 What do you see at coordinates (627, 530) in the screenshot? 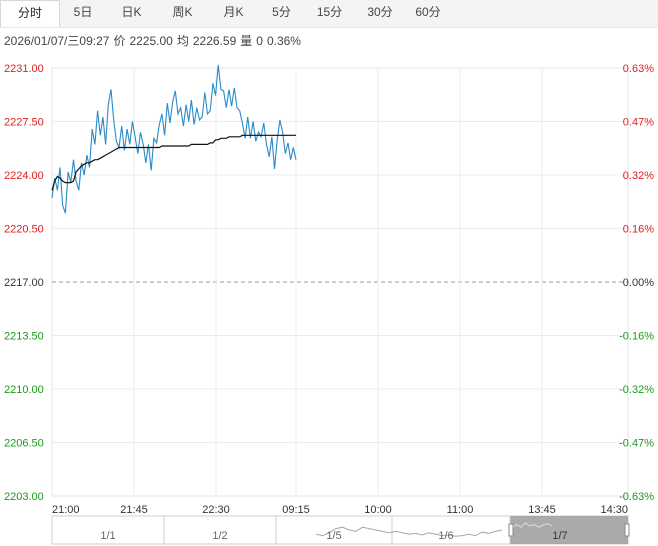
I see `navigator-right-handle` at bounding box center [627, 530].